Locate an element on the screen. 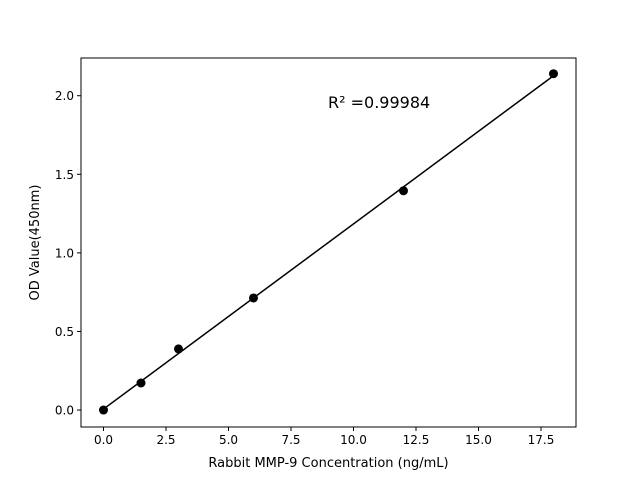 This screenshot has height=484, width=640. x-tick-label: 12.5 is located at coordinates (416, 440).